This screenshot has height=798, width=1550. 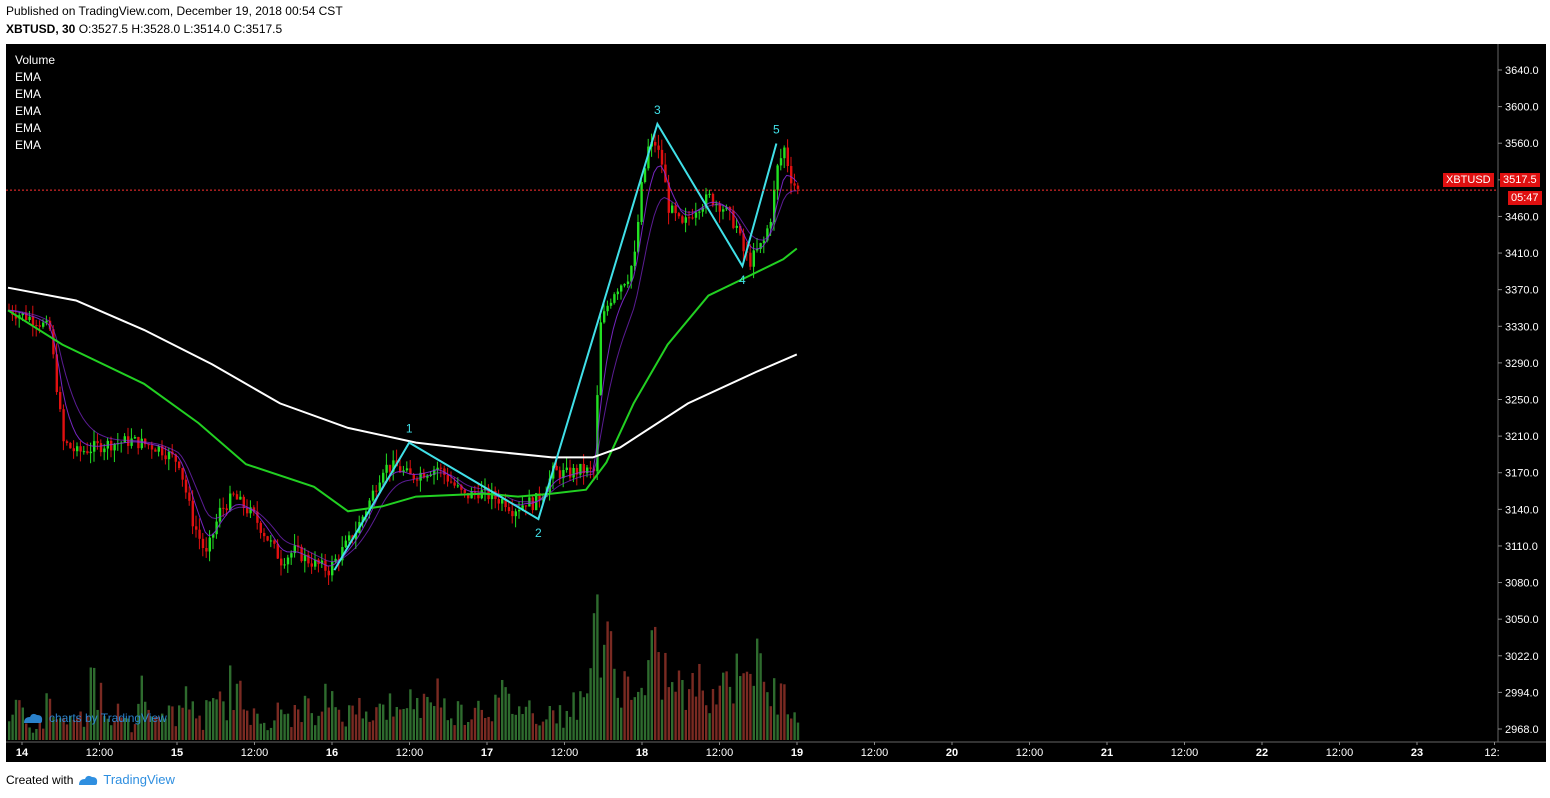 I want to click on legend-ema-4: EMA, so click(x=28, y=128).